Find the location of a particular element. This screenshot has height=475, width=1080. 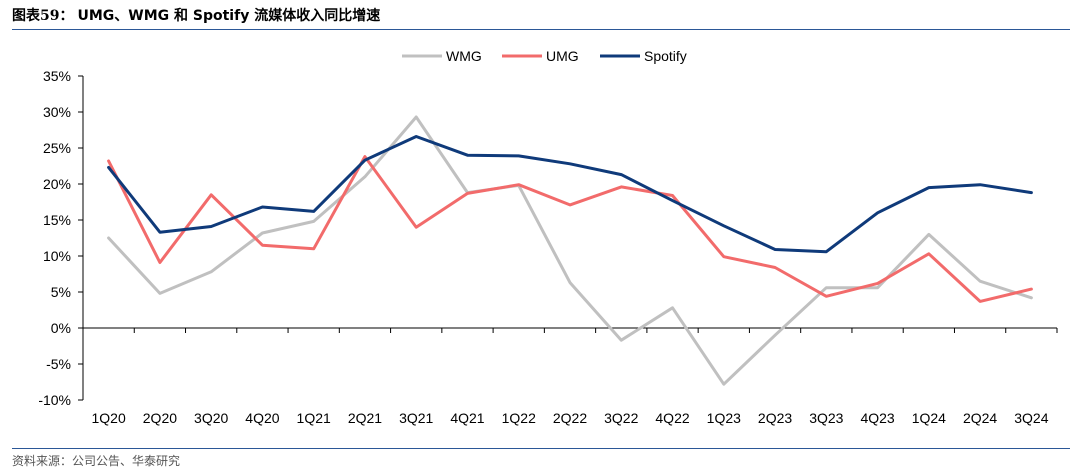

y-tick-label: 15% is located at coordinates (57, 220).